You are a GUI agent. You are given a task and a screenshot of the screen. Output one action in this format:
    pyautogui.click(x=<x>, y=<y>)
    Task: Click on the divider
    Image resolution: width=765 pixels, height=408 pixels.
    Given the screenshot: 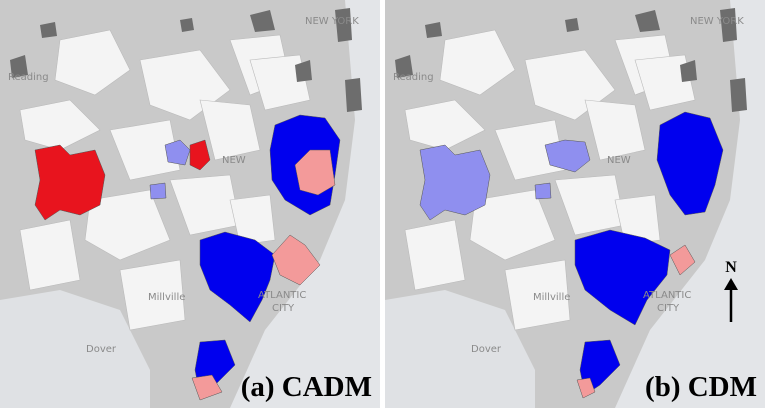 What is the action you would take?
    pyautogui.click(x=382, y=204)
    